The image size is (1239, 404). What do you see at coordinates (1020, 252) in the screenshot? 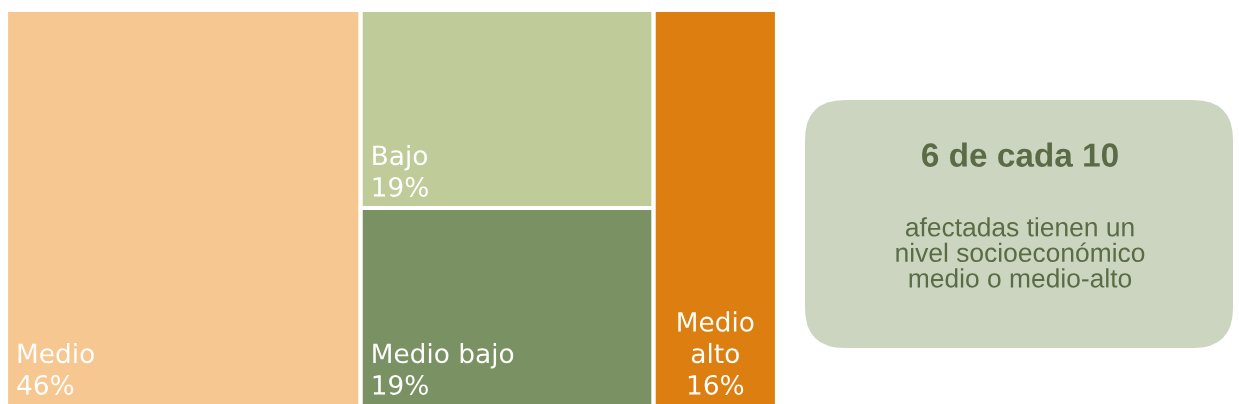
I see `text: afectadas tienen un nivel socioeconómico medio o medio-alto` at bounding box center [1020, 252].